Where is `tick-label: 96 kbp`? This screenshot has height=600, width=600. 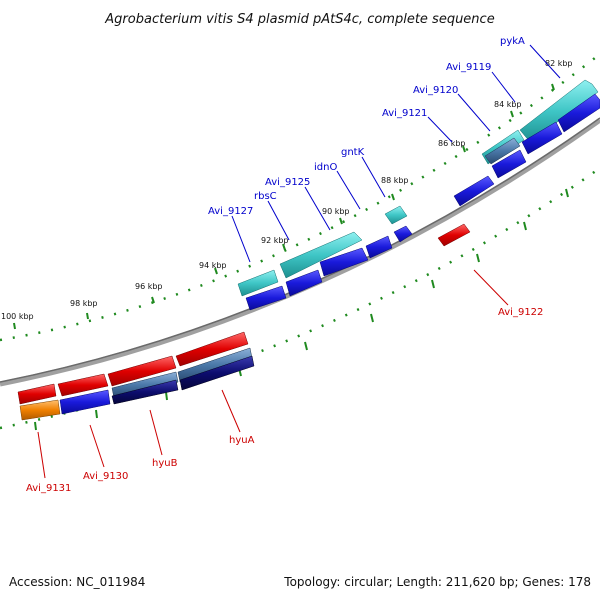
tick-label: 96 kbp is located at coordinates (149, 286).